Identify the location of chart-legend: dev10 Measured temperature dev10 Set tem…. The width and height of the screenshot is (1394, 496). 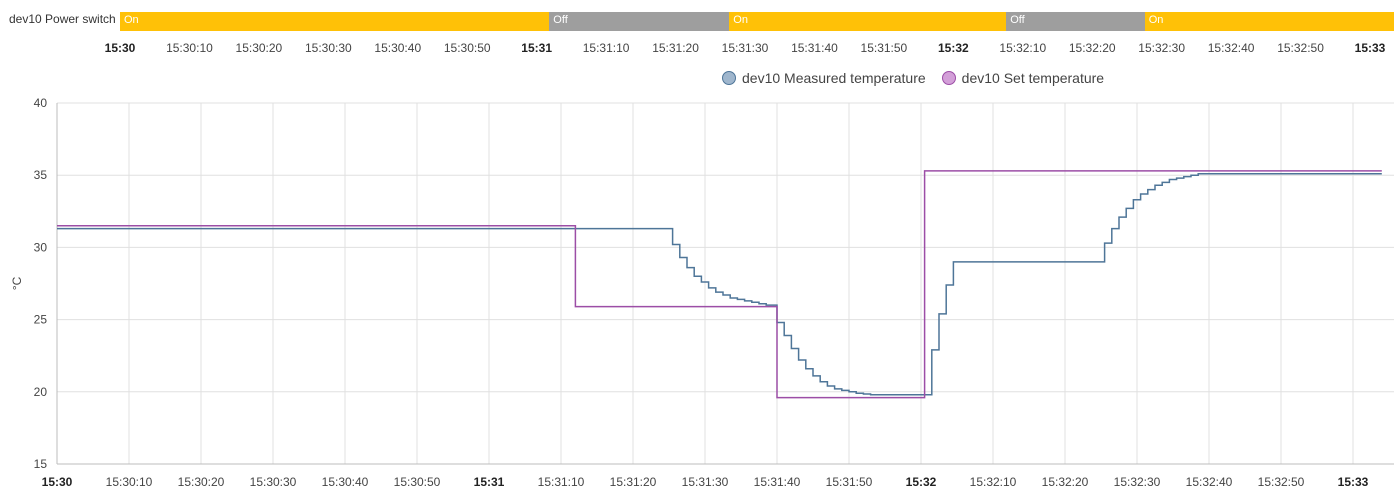
(921, 78).